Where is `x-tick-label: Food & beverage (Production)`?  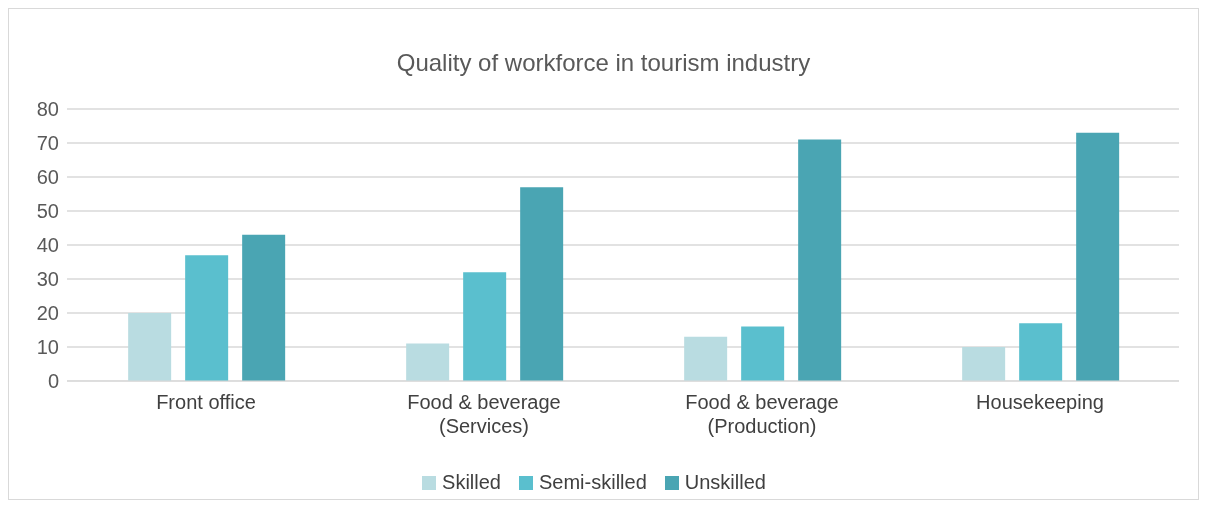 x-tick-label: Food & beverage (Production) is located at coordinates (762, 414).